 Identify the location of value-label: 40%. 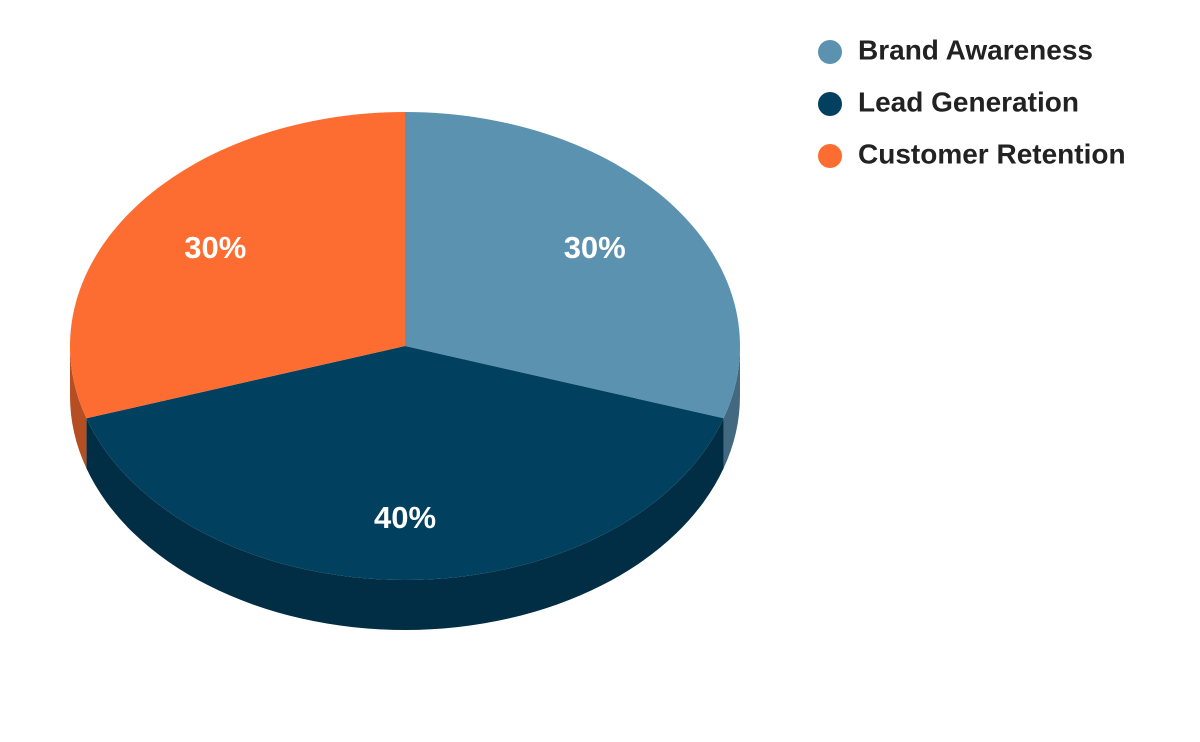
(405, 517).